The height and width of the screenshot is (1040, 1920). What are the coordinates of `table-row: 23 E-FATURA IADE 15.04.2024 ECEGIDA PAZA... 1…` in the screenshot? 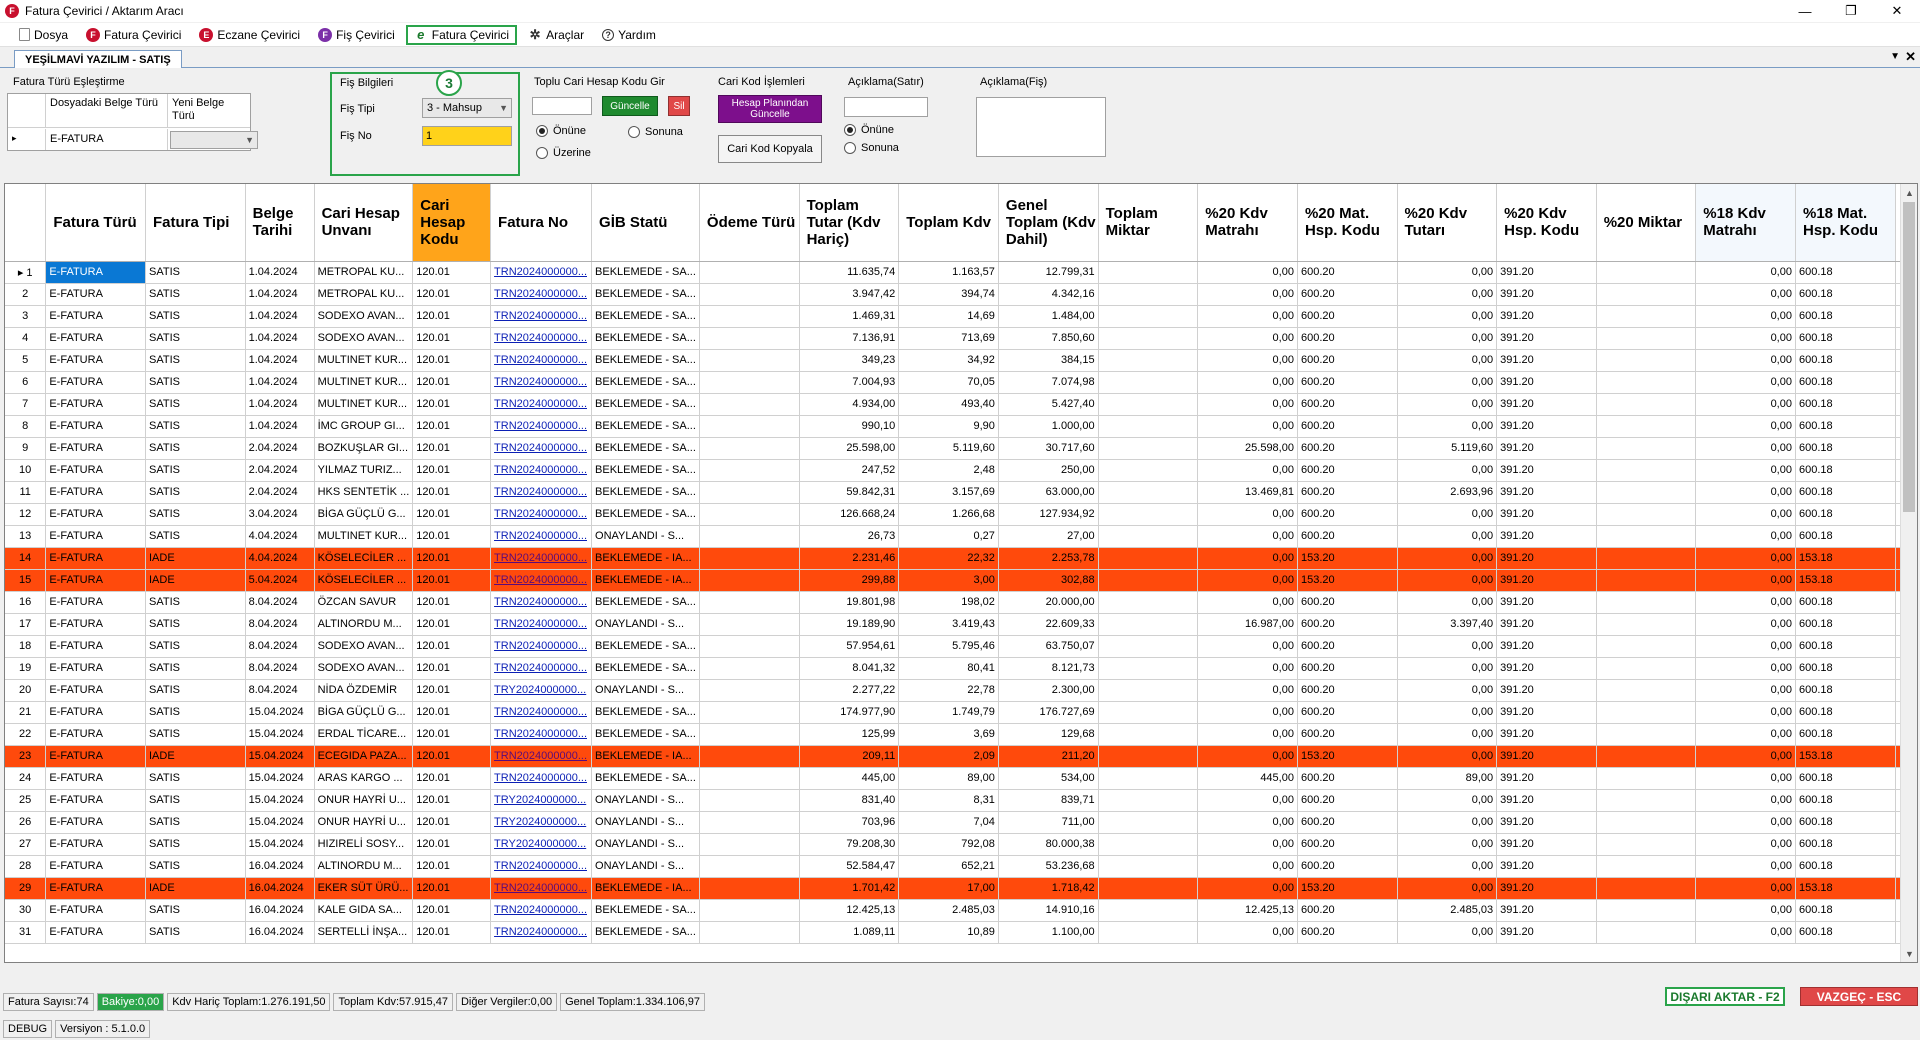 It's located at (961, 756).